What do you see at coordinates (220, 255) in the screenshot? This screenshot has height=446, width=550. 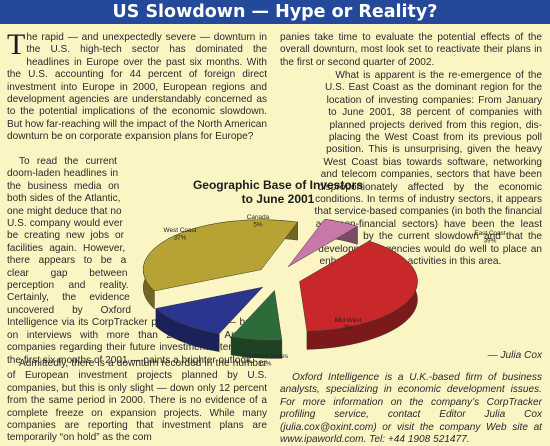 I see `pie-slice-west-coast` at bounding box center [220, 255].